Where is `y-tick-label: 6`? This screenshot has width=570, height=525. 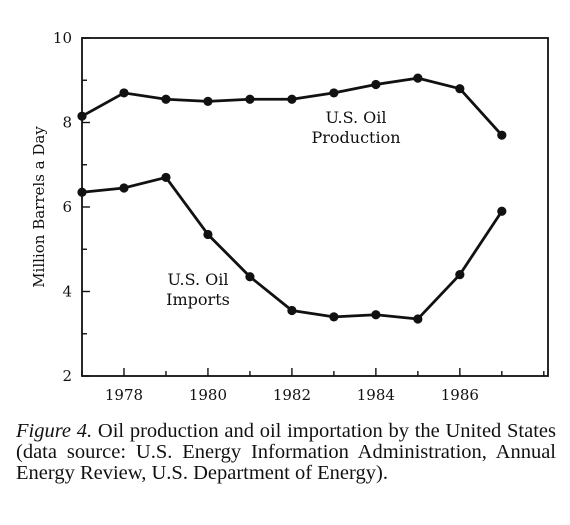 y-tick-label: 6 is located at coordinates (67, 207).